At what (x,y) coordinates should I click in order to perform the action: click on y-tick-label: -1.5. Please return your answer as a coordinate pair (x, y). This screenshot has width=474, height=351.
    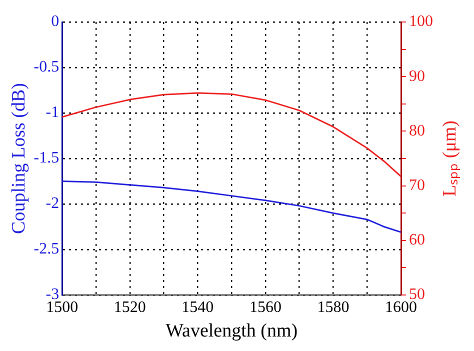
    Looking at the image, I should click on (47, 158).